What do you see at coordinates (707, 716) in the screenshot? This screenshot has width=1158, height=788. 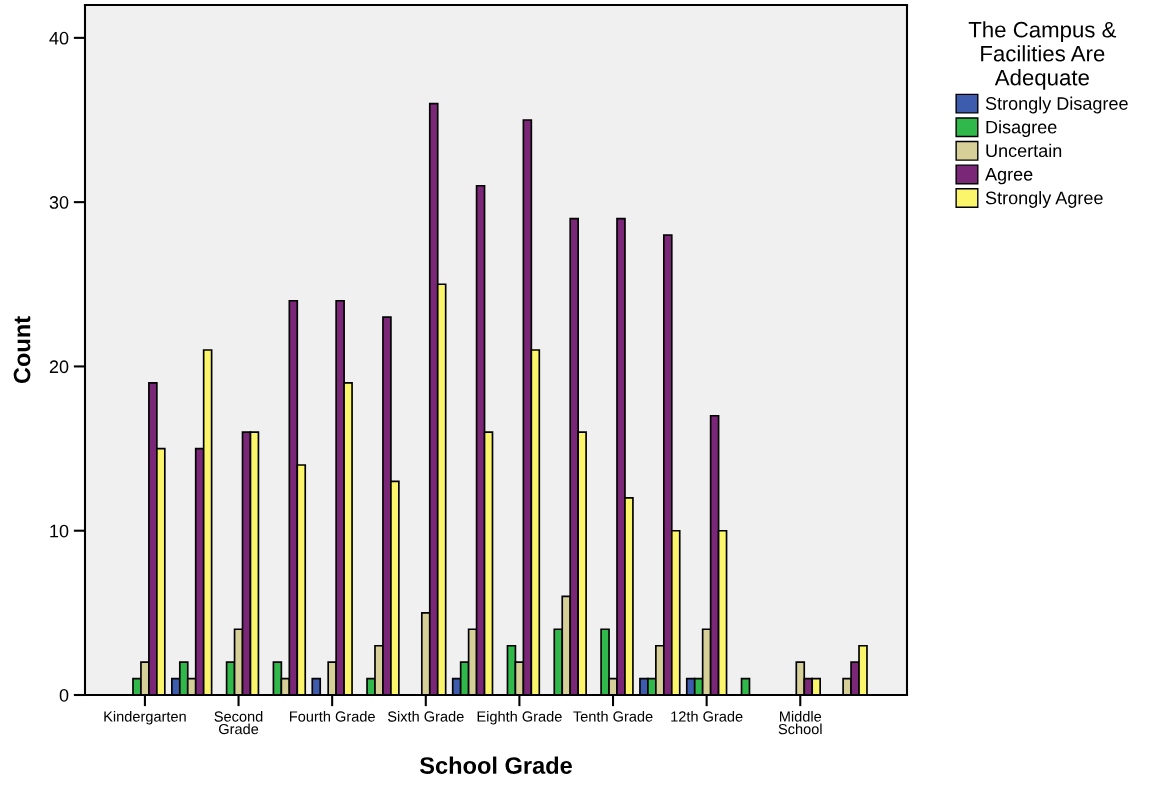 I see `x-tick-label: 12th Grade` at bounding box center [707, 716].